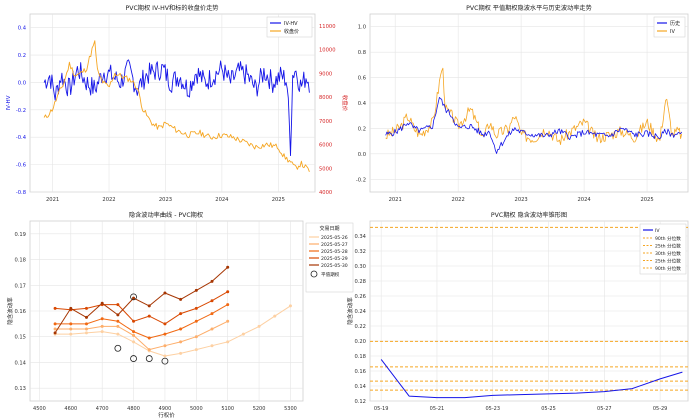  Describe the element at coordinates (325, 122) in the screenshot. I see `y2-tick-label: 7000` at that location.